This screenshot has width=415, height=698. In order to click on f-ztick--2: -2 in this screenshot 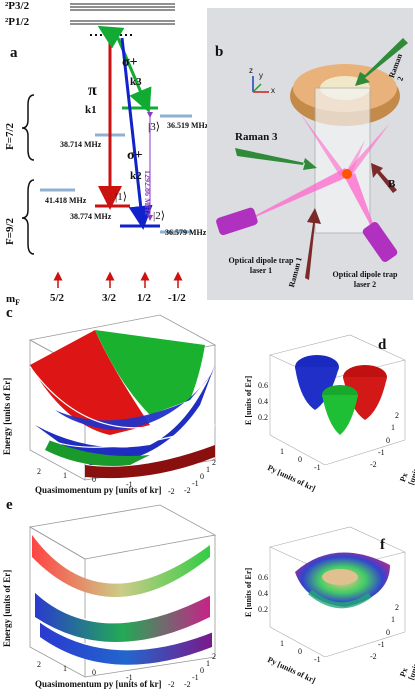, I will do `click(373, 656)`.